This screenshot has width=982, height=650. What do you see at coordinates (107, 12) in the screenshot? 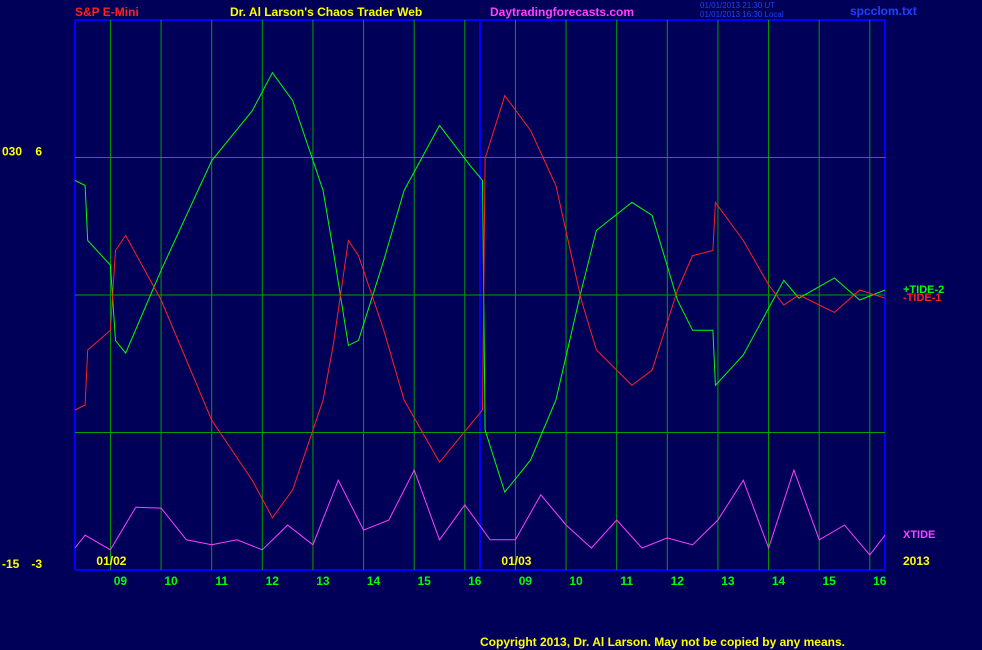
I see `symbol: S&P E-Mini` at bounding box center [107, 12].